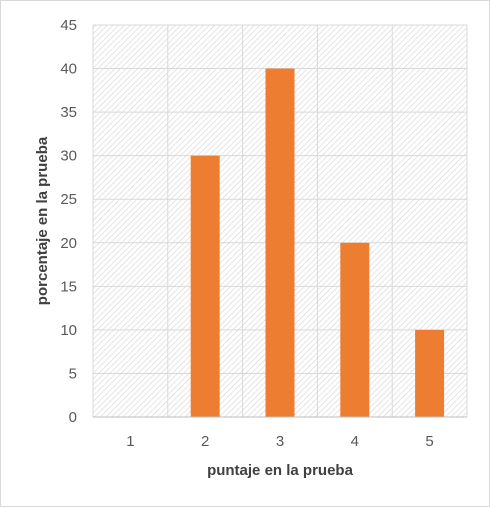  Describe the element at coordinates (429, 441) in the screenshot. I see `x-tick-label-5: 5` at that location.